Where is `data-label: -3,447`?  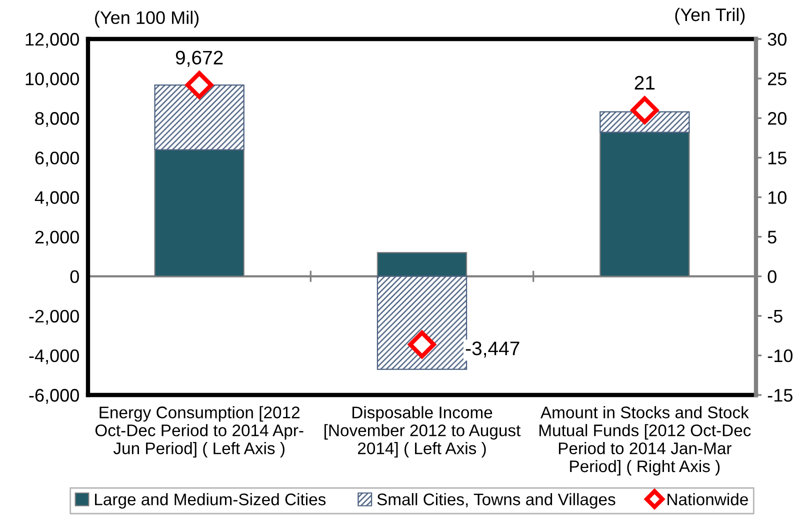 data-label: -3,447 is located at coordinates (493, 350).